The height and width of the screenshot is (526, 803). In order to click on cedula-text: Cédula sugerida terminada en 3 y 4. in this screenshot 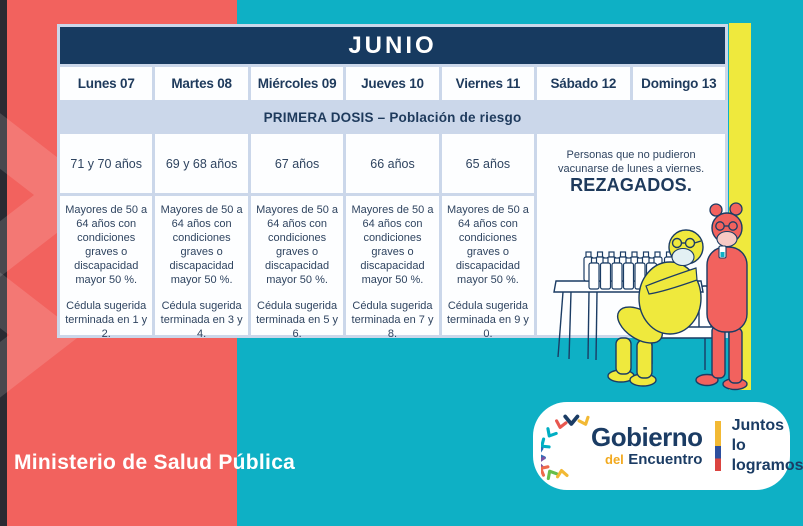, I will do `click(201, 320)`.